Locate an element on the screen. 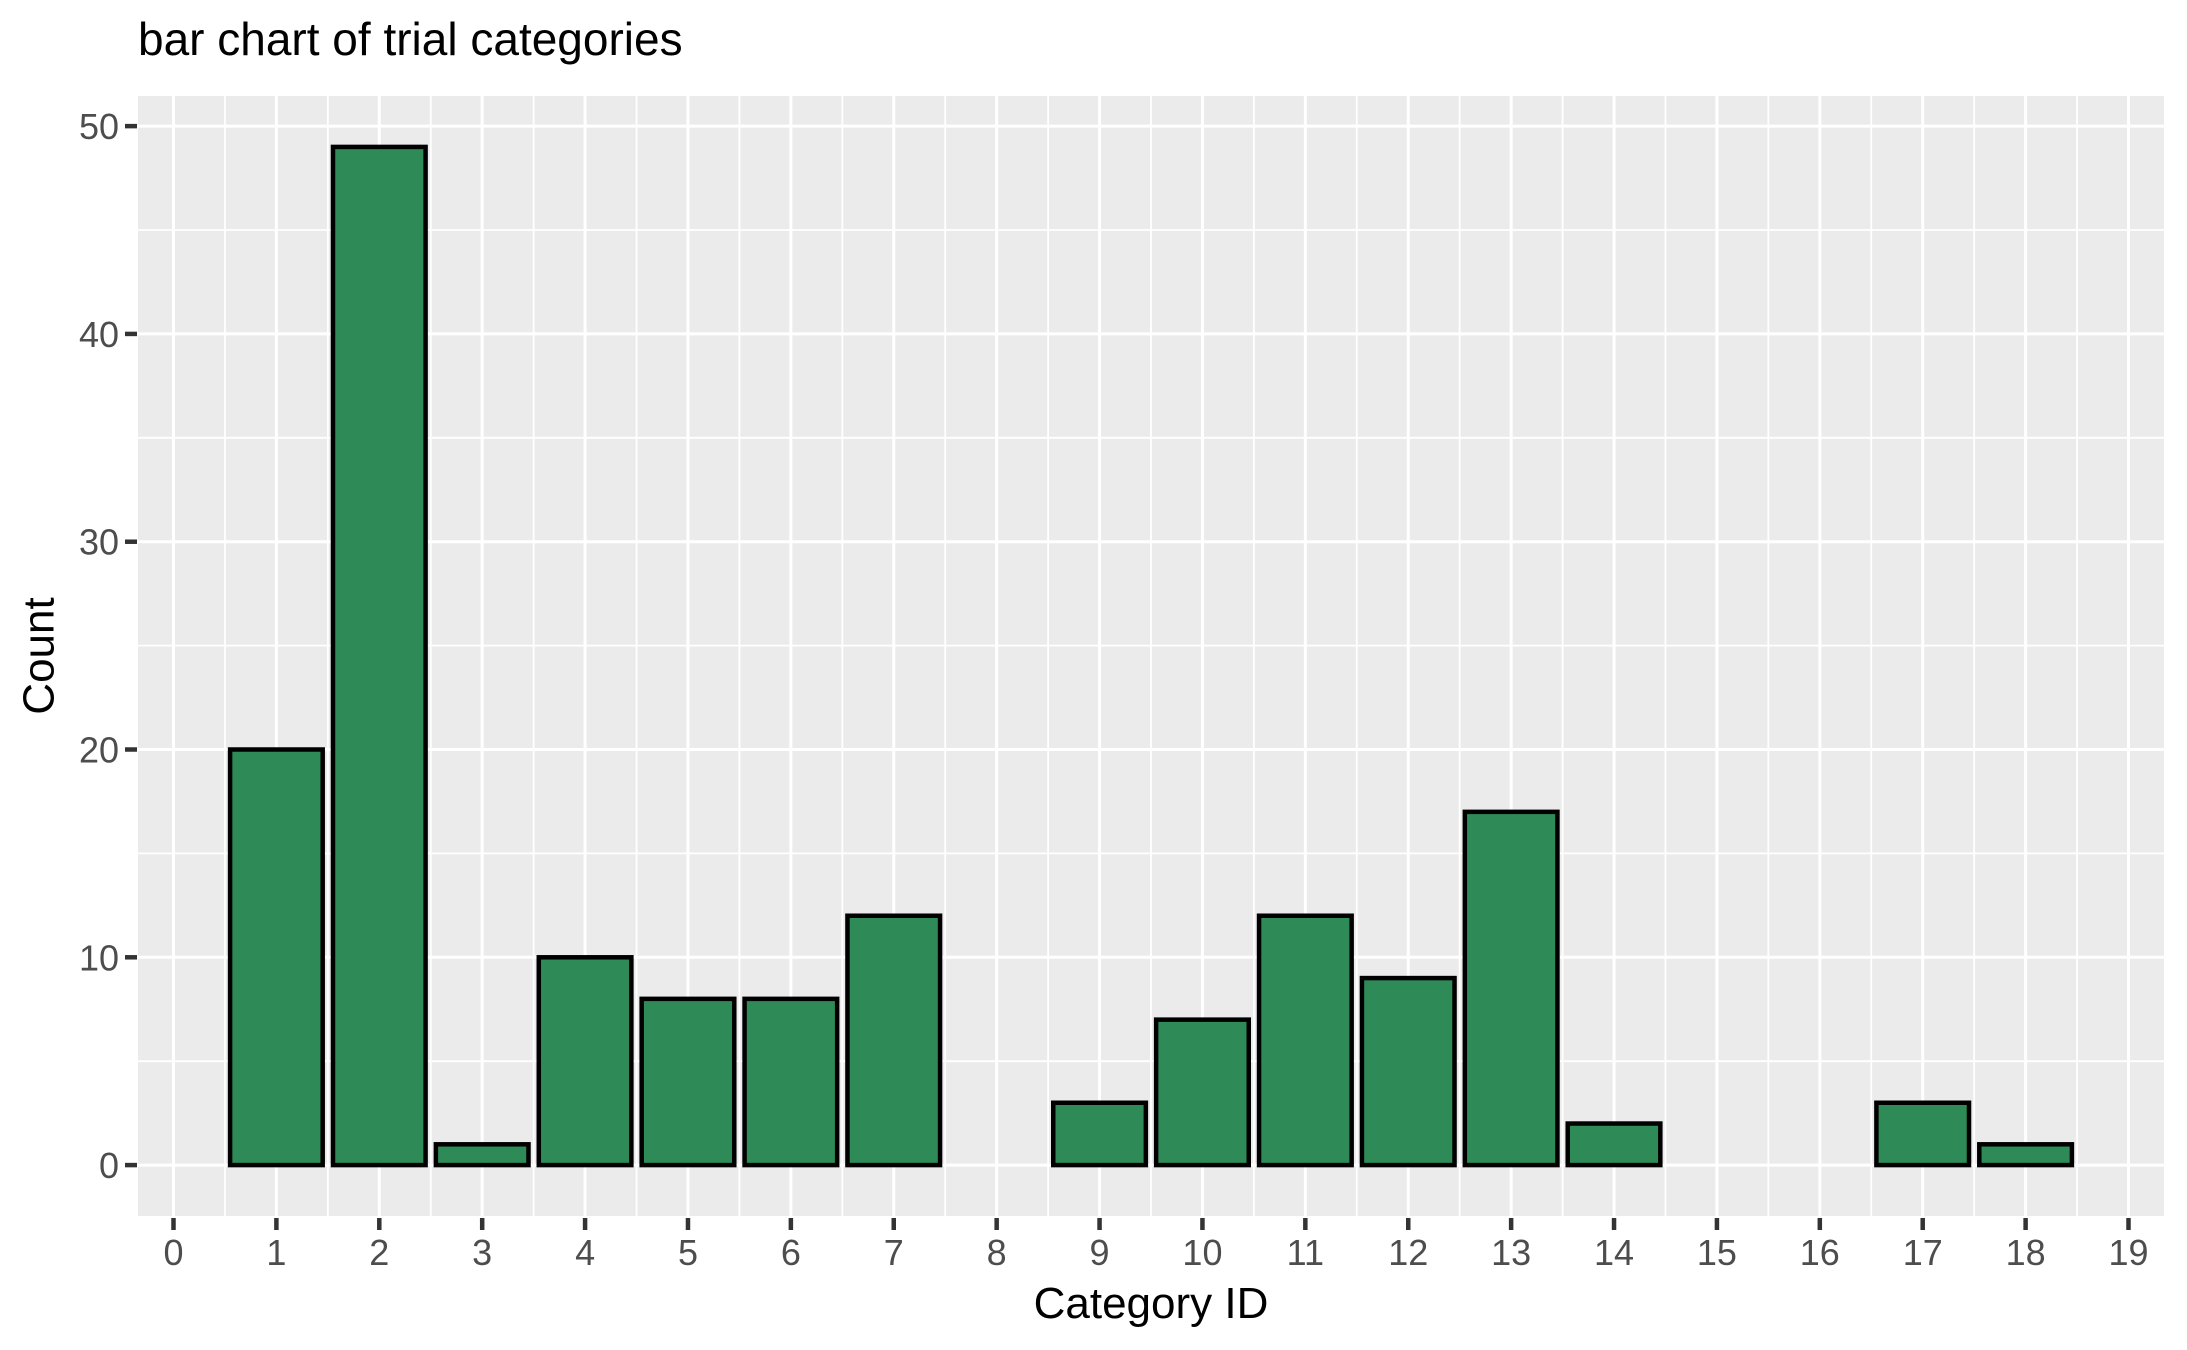  x-tick-label: 3 is located at coordinates (482, 1252).